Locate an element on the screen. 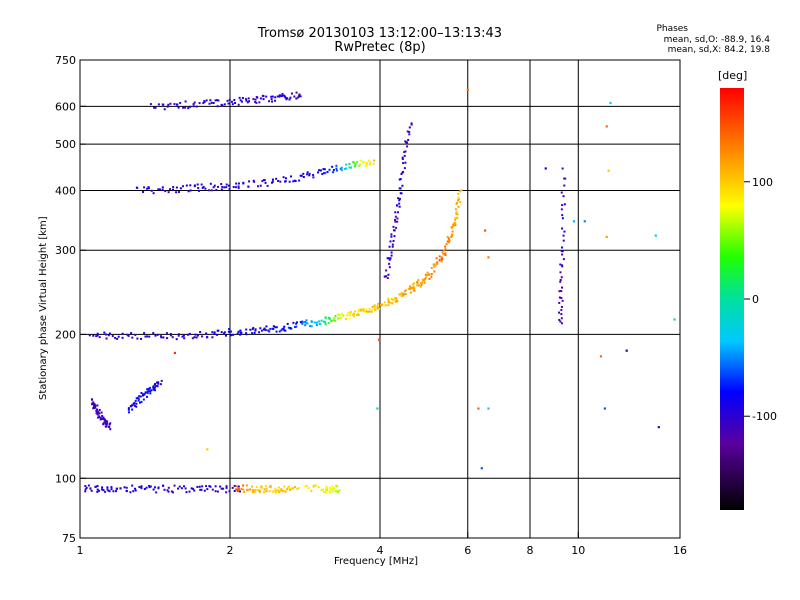 This screenshot has width=800, height=600. phases-heading: Phases is located at coordinates (672, 29).